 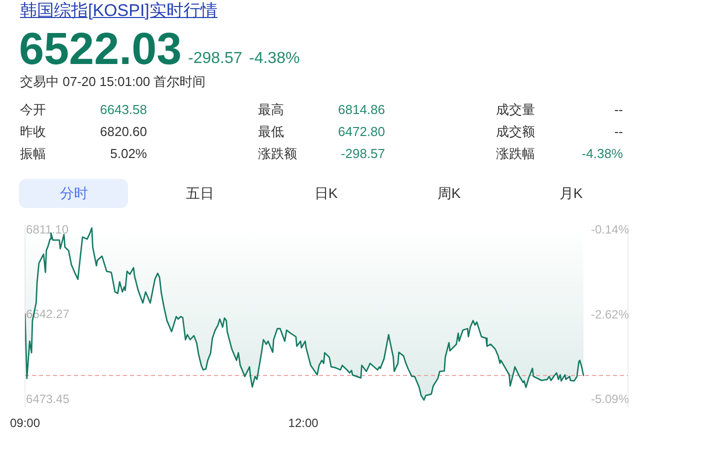 What do you see at coordinates (123, 132) in the screenshot?
I see `text: 6820.60` at bounding box center [123, 132].